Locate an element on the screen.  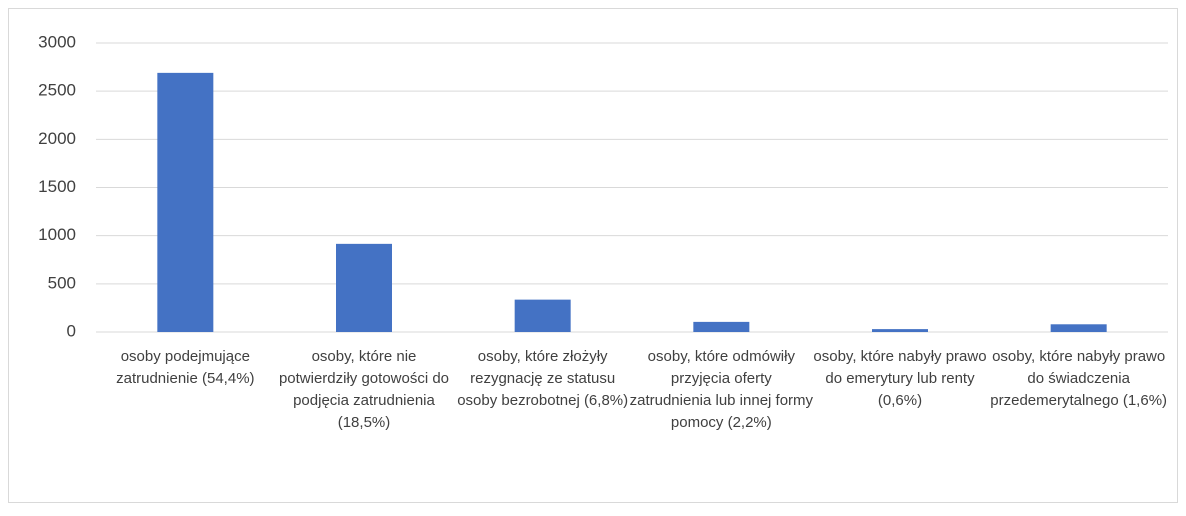
x-tick-label: osoby podejmujące zatrudnienie (54,4%) is located at coordinates (185, 367).